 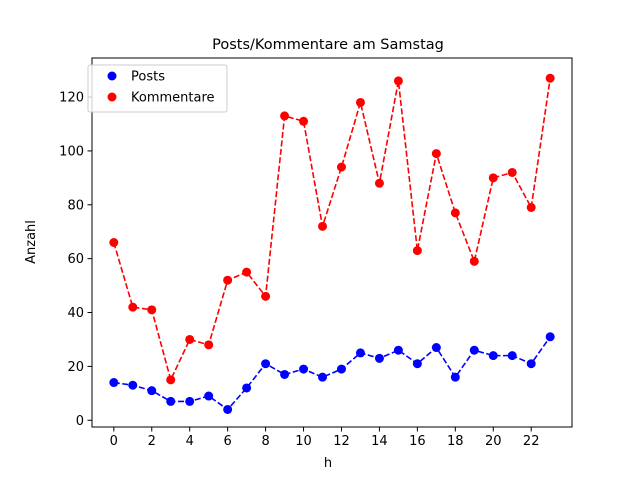 I want to click on legend: Posts Kommentare, so click(x=157, y=88).